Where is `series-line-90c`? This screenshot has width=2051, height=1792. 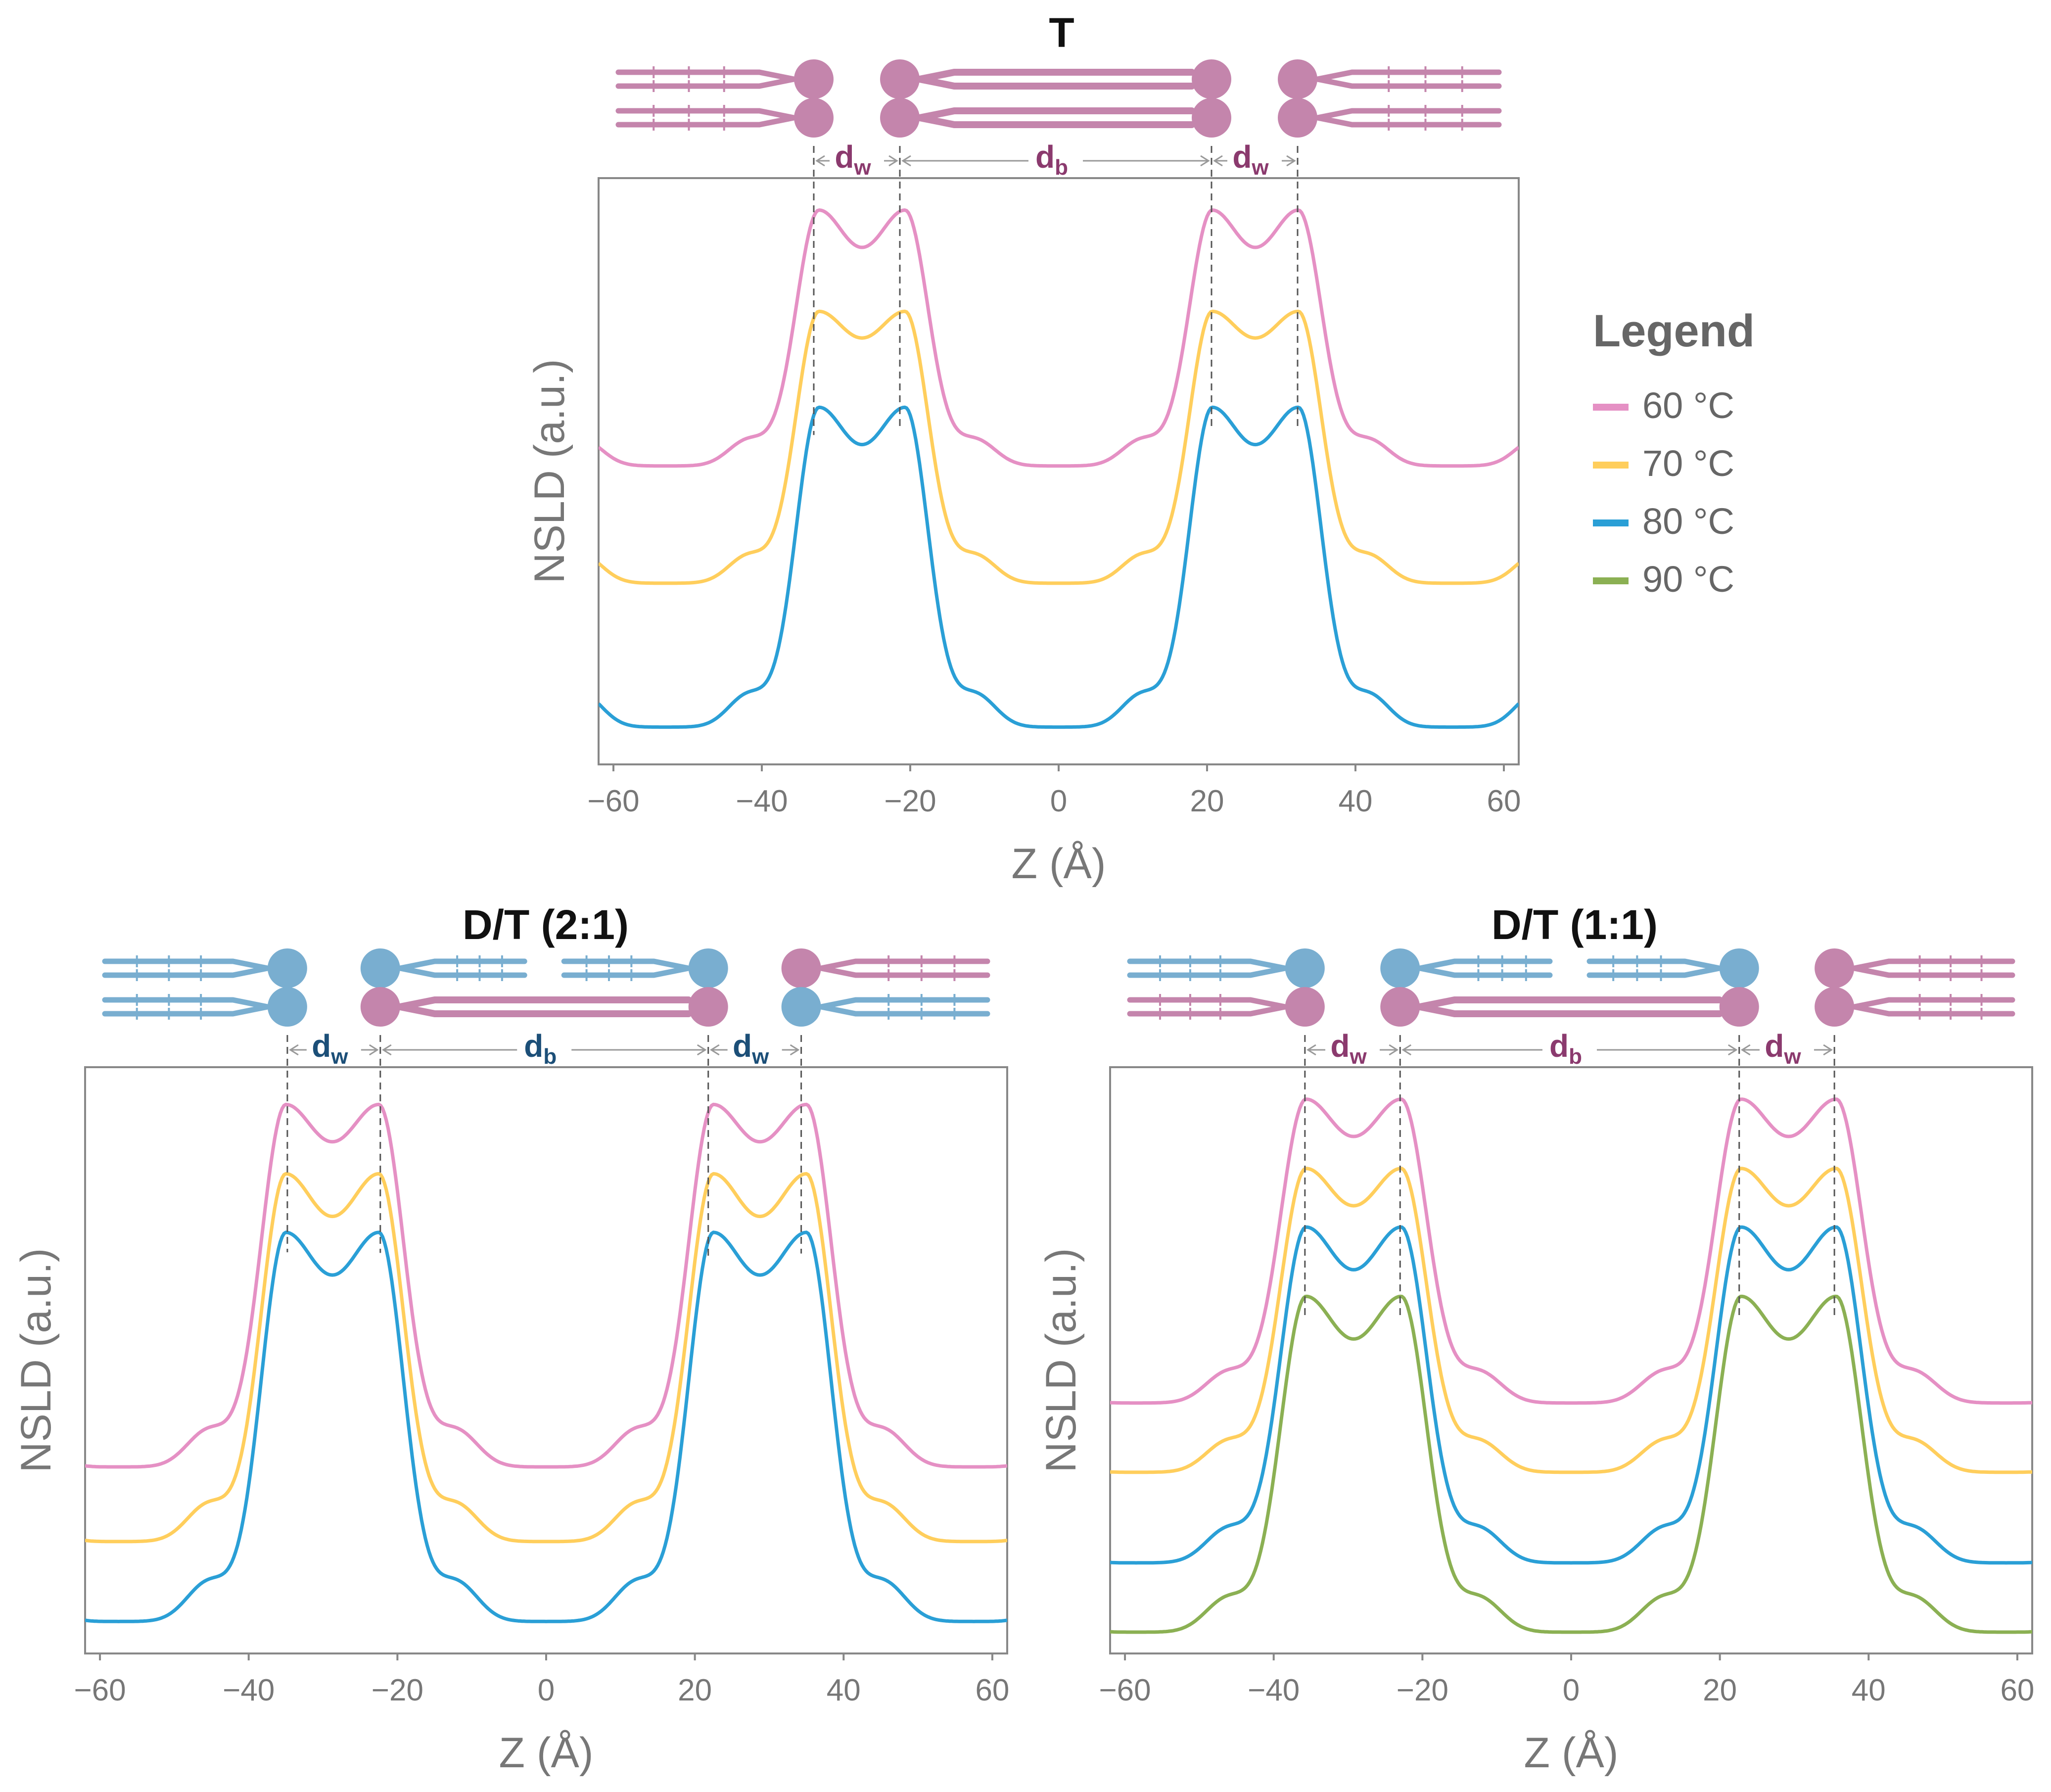 series-line-90c is located at coordinates (1571, 1464).